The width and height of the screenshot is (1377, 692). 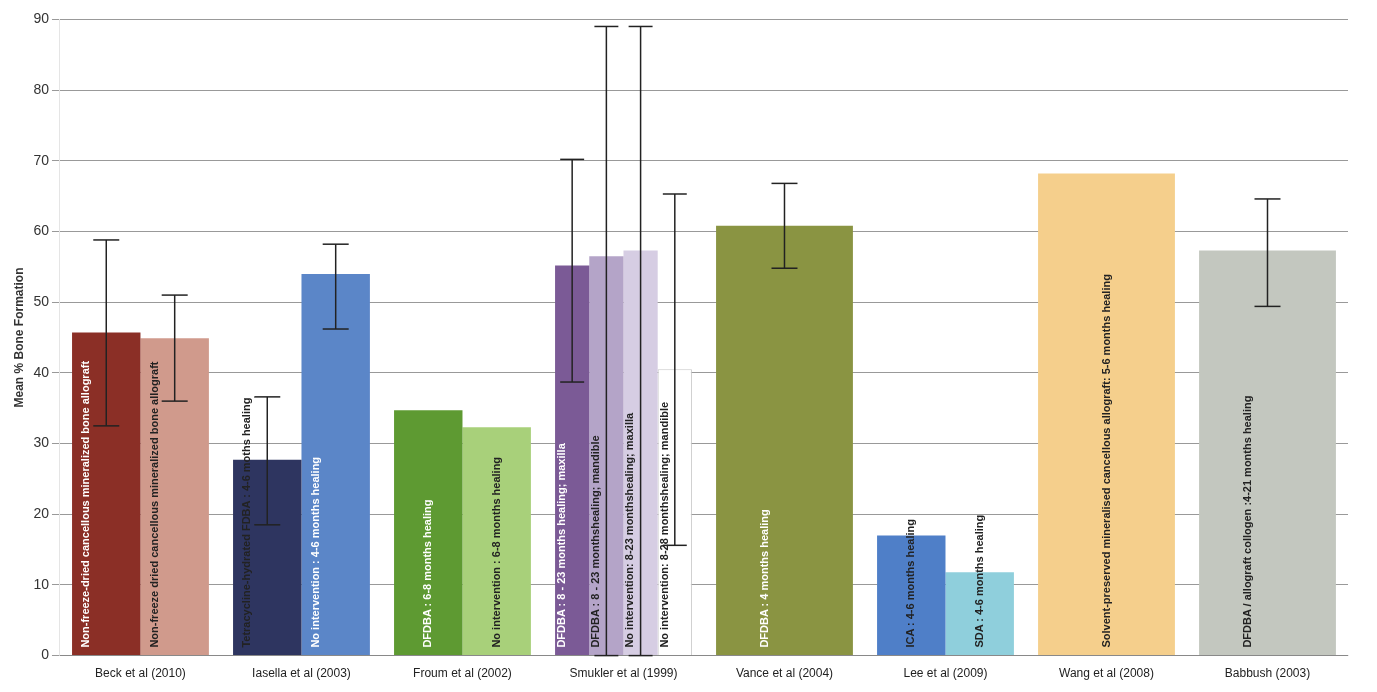 What do you see at coordinates (495, 552) in the screenshot?
I see `series-label: No intervention : 6-8 months healing` at bounding box center [495, 552].